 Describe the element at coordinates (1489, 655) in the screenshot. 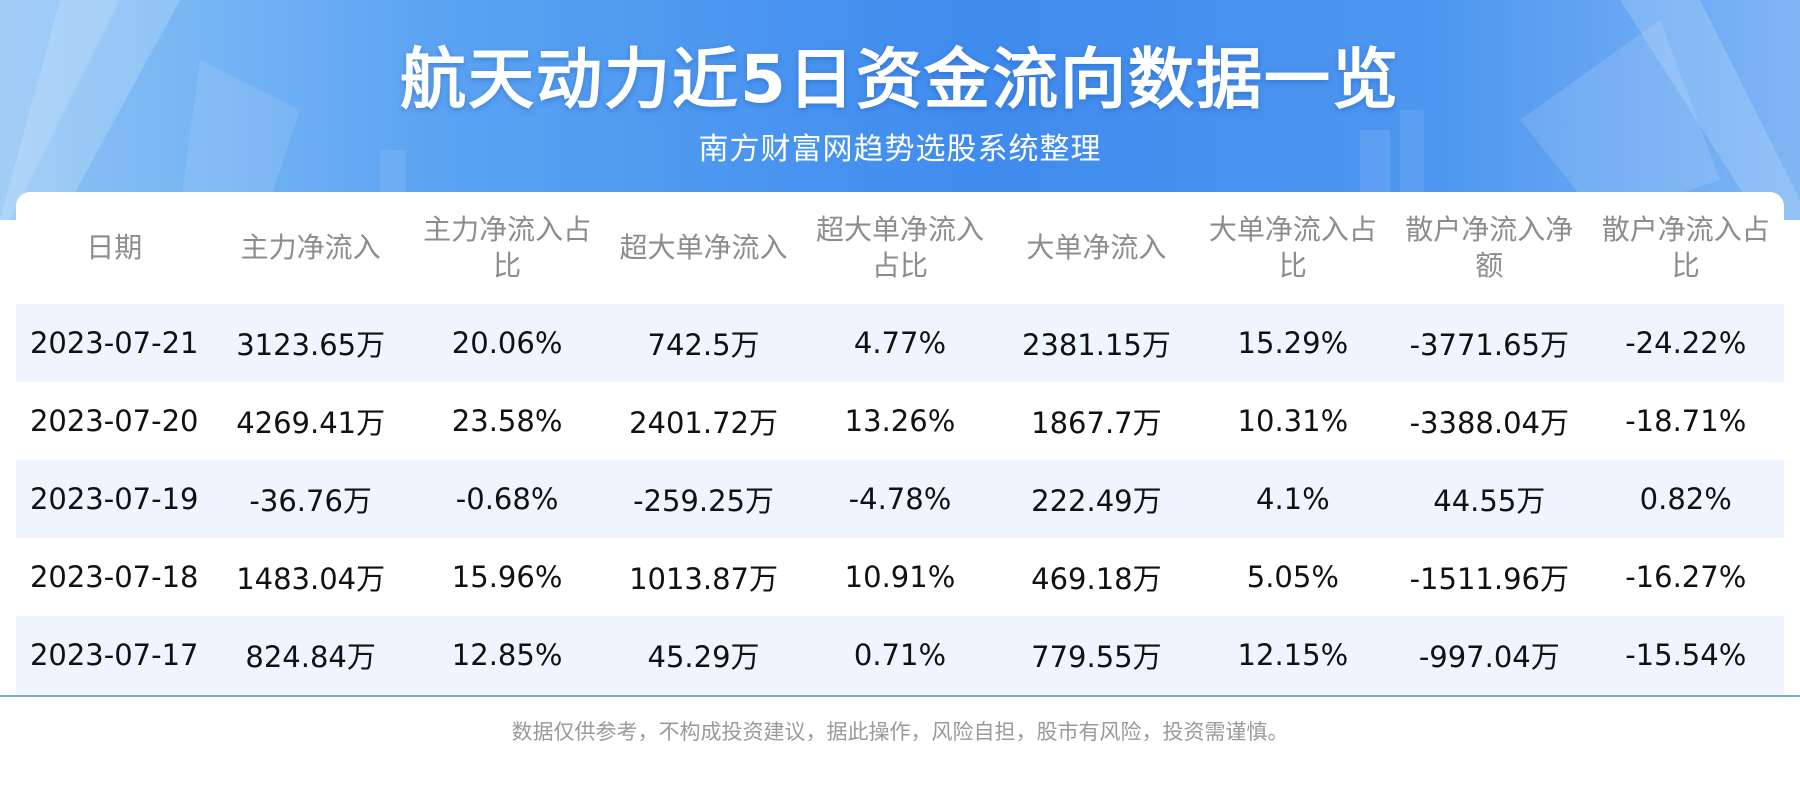

I see `table-cell: -997.04万` at that location.